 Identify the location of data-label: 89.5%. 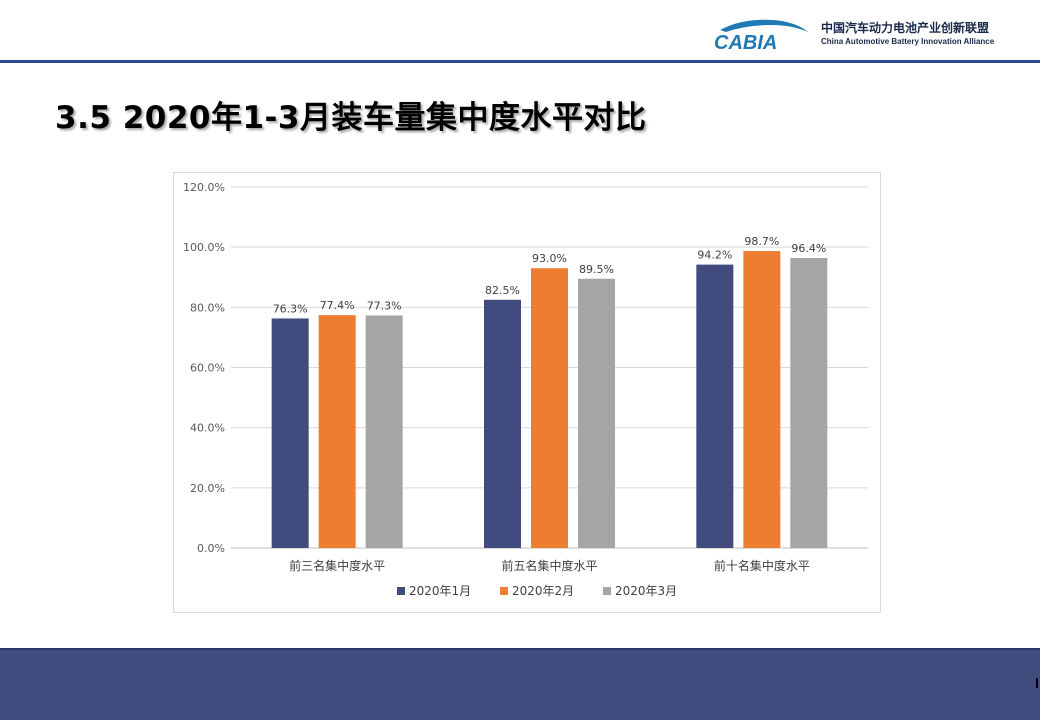
(596, 269).